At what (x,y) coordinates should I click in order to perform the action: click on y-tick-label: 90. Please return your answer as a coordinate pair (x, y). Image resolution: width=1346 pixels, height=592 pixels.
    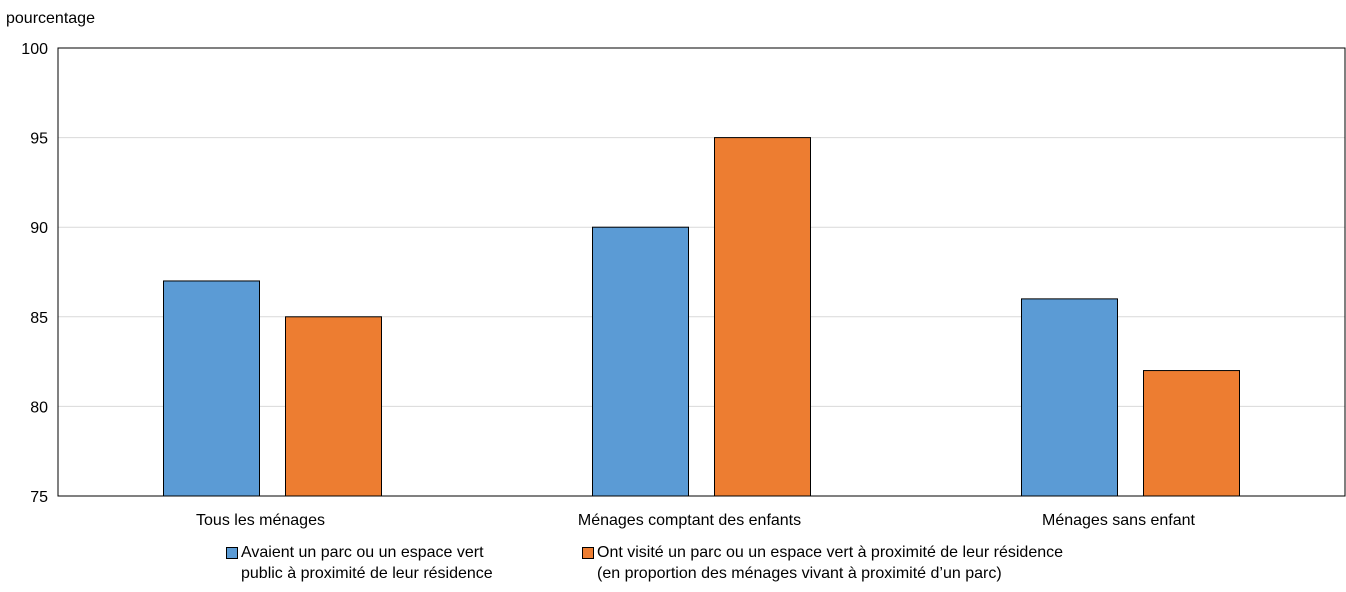
    Looking at the image, I should click on (39, 228).